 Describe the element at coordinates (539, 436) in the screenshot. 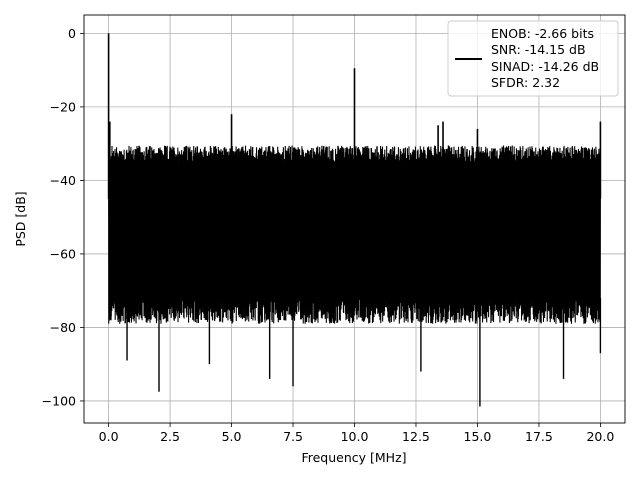

I see `x-tick-label: 17.5` at that location.